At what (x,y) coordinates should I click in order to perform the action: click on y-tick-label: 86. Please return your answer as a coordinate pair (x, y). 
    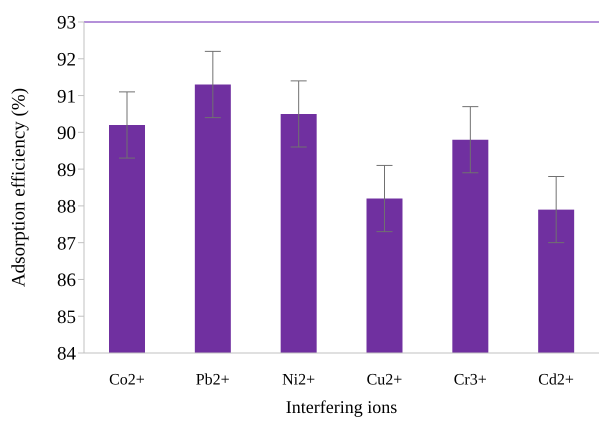
    Looking at the image, I should click on (66, 281).